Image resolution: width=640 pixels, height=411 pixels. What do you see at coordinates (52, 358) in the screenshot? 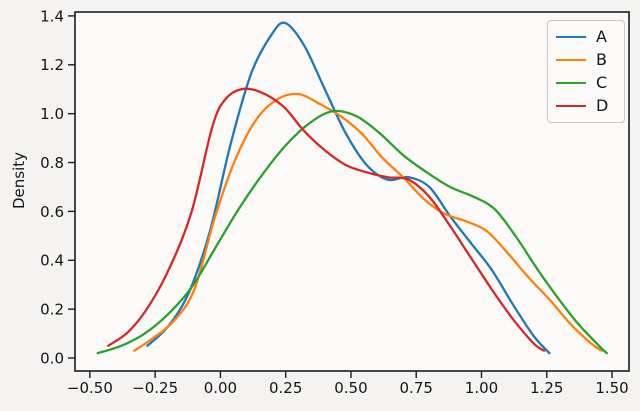
I see `y-tick-label: 0.0` at bounding box center [52, 358].